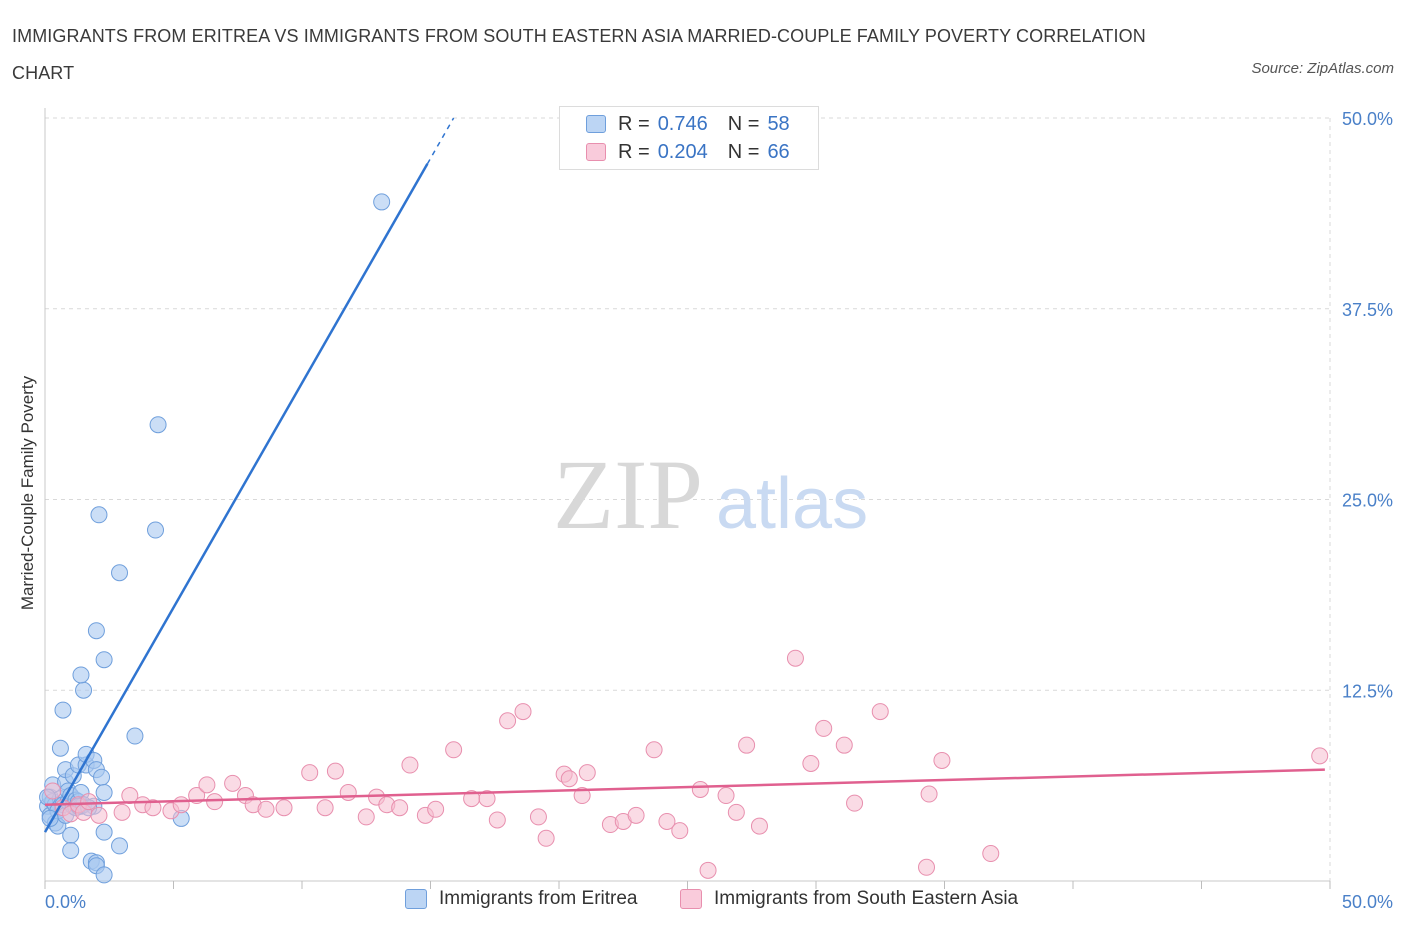  I want to click on legend-item-sea: Immigrants from South Eastern Asia, so click(849, 899).